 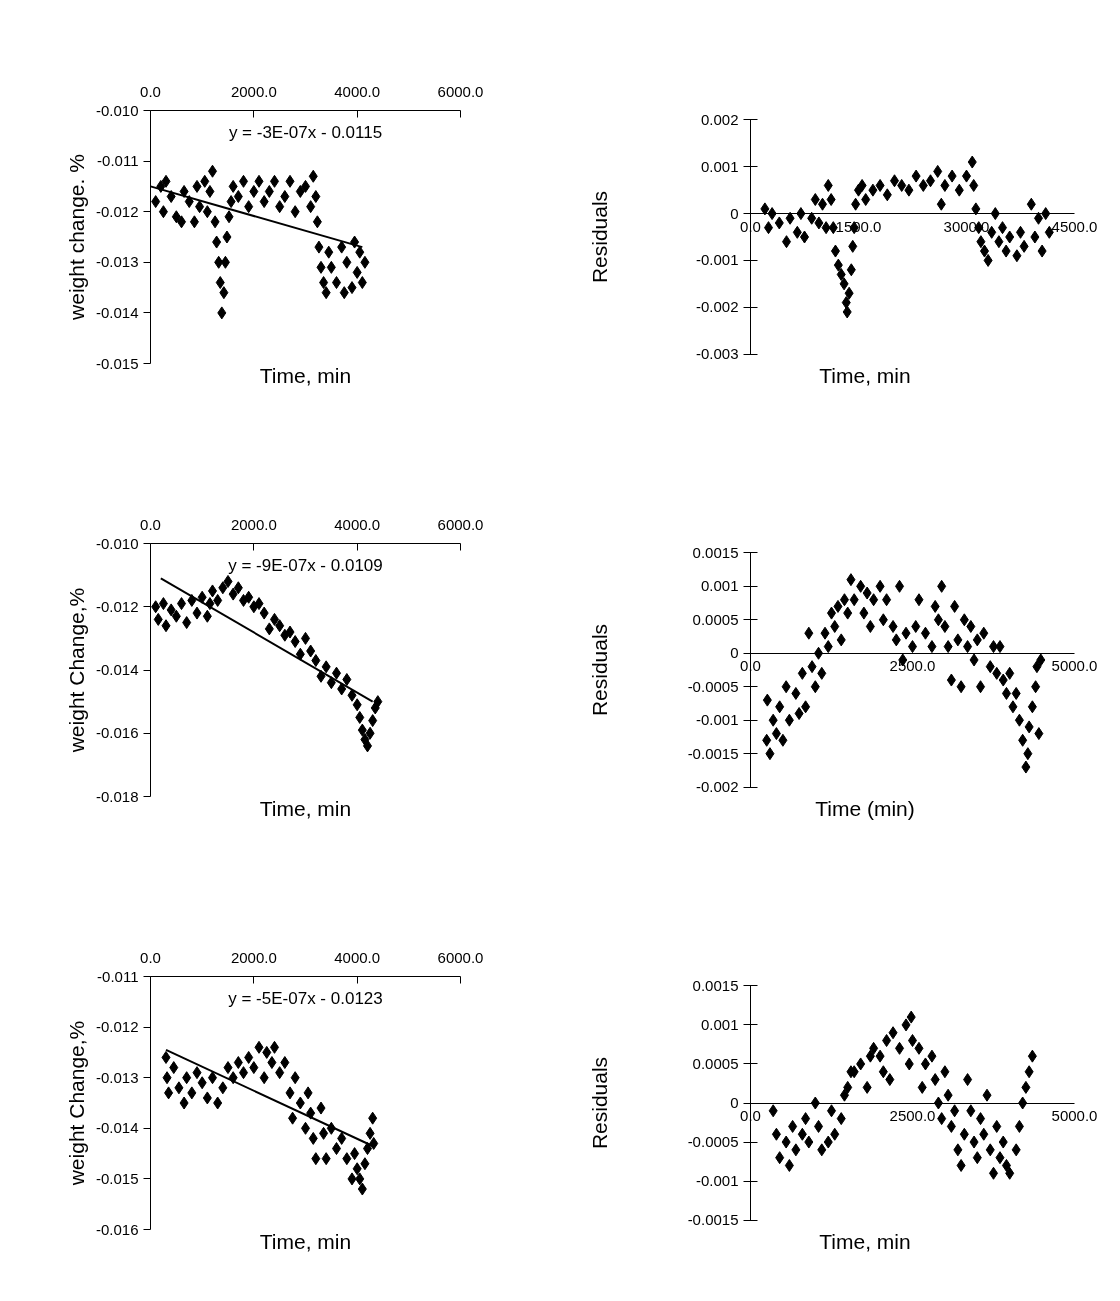 I want to click on annotation: y = -3E-07x - 0.0115, so click(x=305, y=133).